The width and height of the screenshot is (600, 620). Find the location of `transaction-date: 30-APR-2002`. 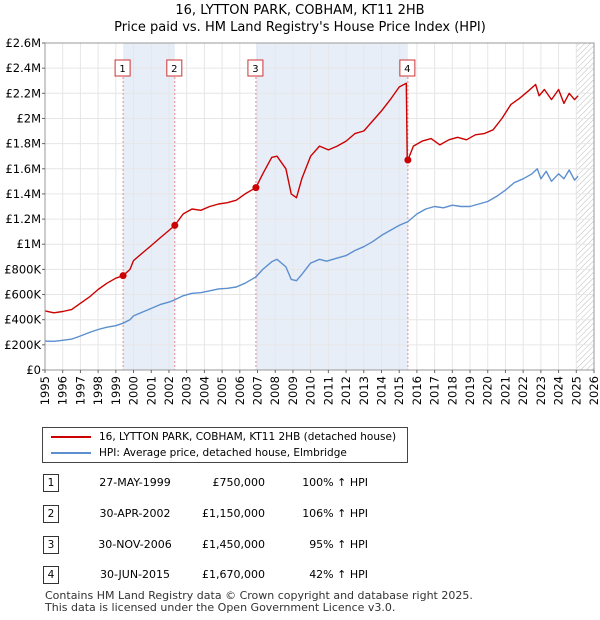

transaction-date: 30-APR-2002 is located at coordinates (135, 513).